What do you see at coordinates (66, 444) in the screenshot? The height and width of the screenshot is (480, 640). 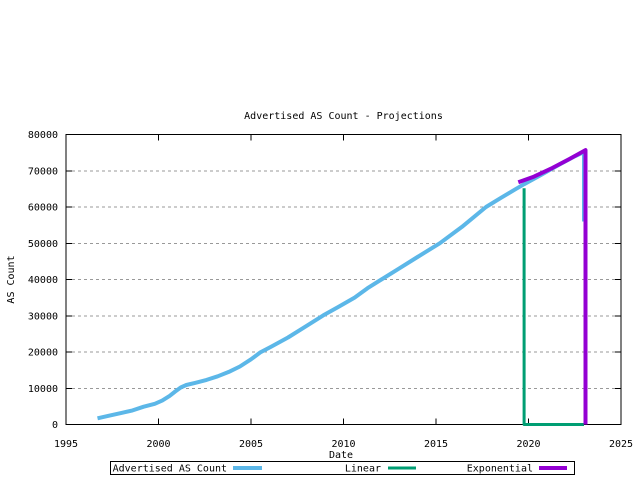 I see `x-tick-label: 1995` at bounding box center [66, 444].